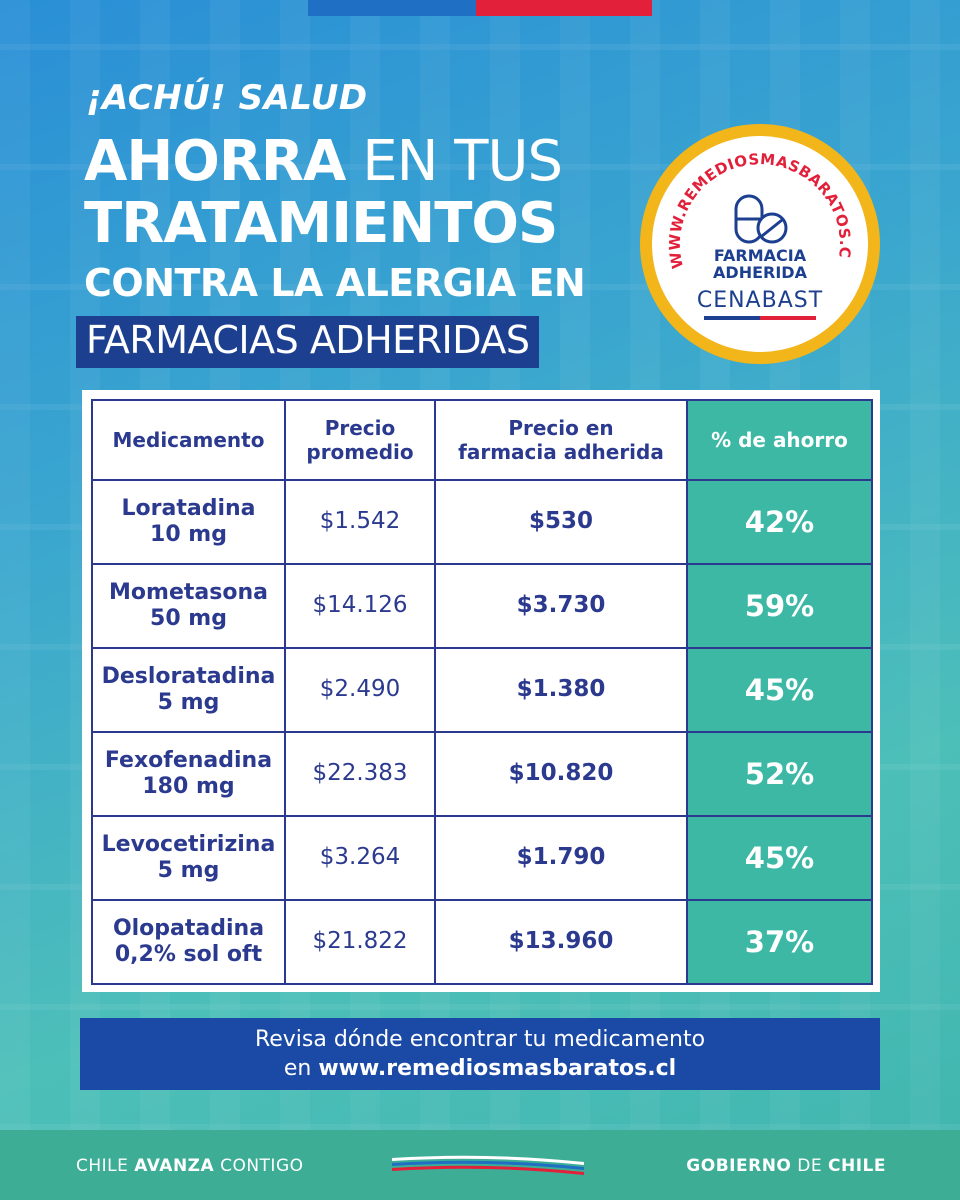 This screenshot has width=960, height=1200. What do you see at coordinates (497, 1068) in the screenshot?
I see `cta-url-link: www.remediosmasbaratos.cl` at bounding box center [497, 1068].